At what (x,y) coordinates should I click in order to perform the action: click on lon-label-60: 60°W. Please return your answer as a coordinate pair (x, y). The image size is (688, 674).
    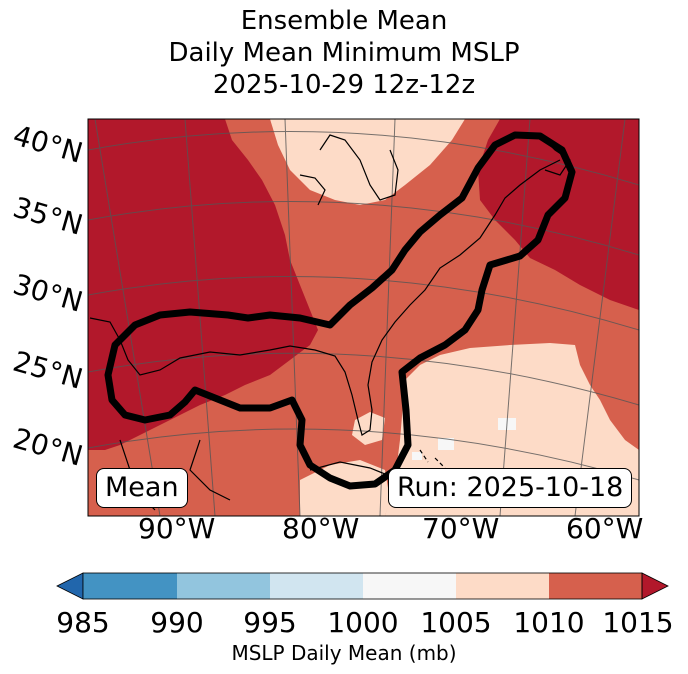
    Looking at the image, I should click on (605, 528).